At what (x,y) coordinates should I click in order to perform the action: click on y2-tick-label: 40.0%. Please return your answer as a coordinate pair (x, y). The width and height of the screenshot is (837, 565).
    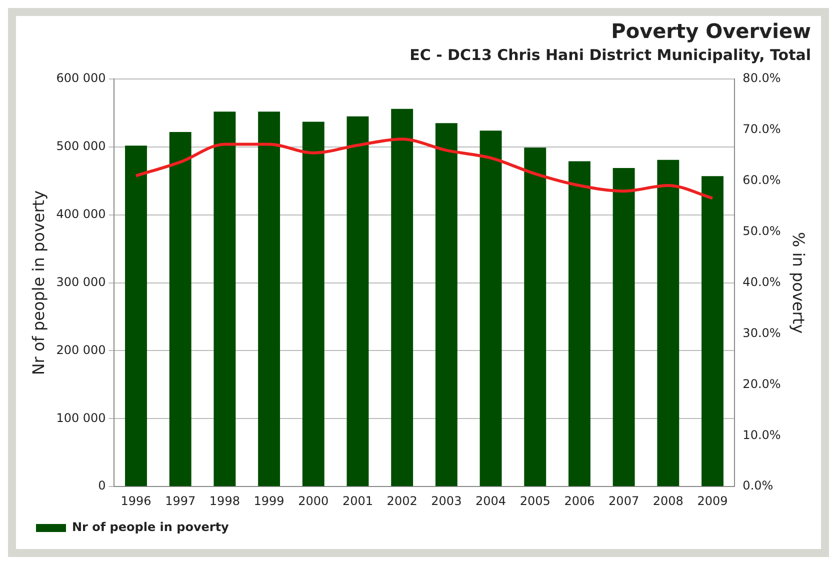
    Looking at the image, I should click on (761, 281).